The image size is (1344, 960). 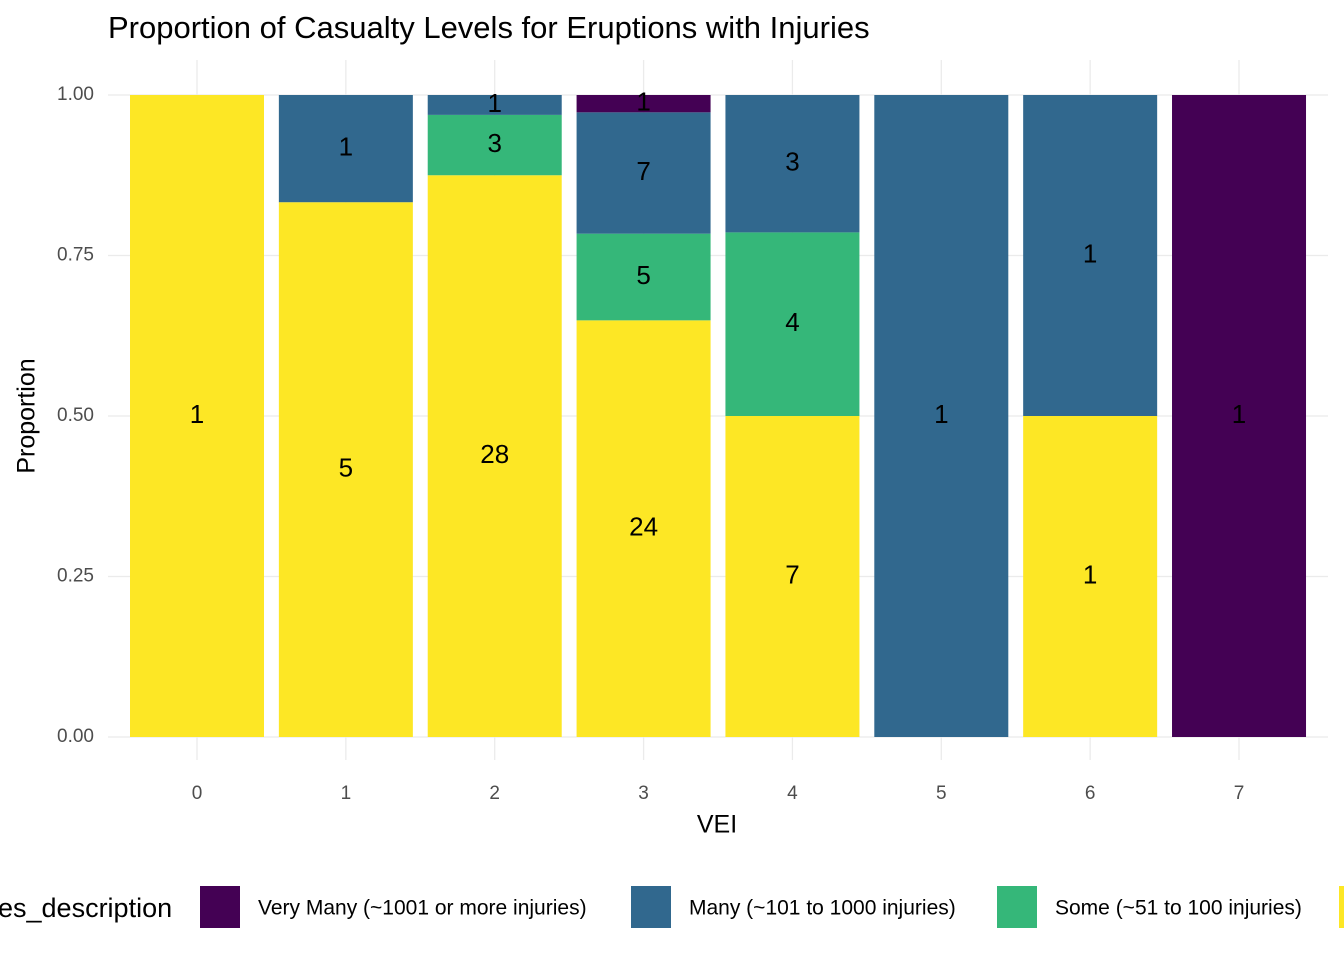 I want to click on x-tick-label: 7, so click(x=1239, y=793).